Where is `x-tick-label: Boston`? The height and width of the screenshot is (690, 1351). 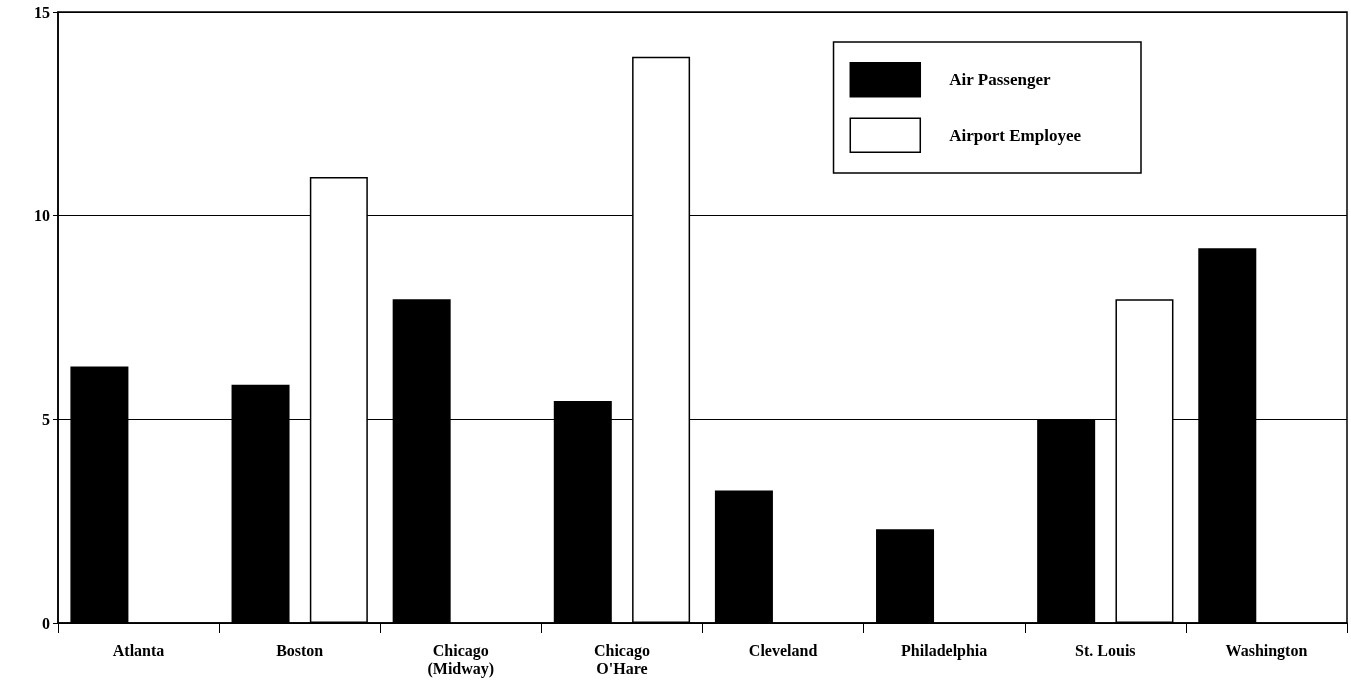
x-tick-label: Boston is located at coordinates (300, 650).